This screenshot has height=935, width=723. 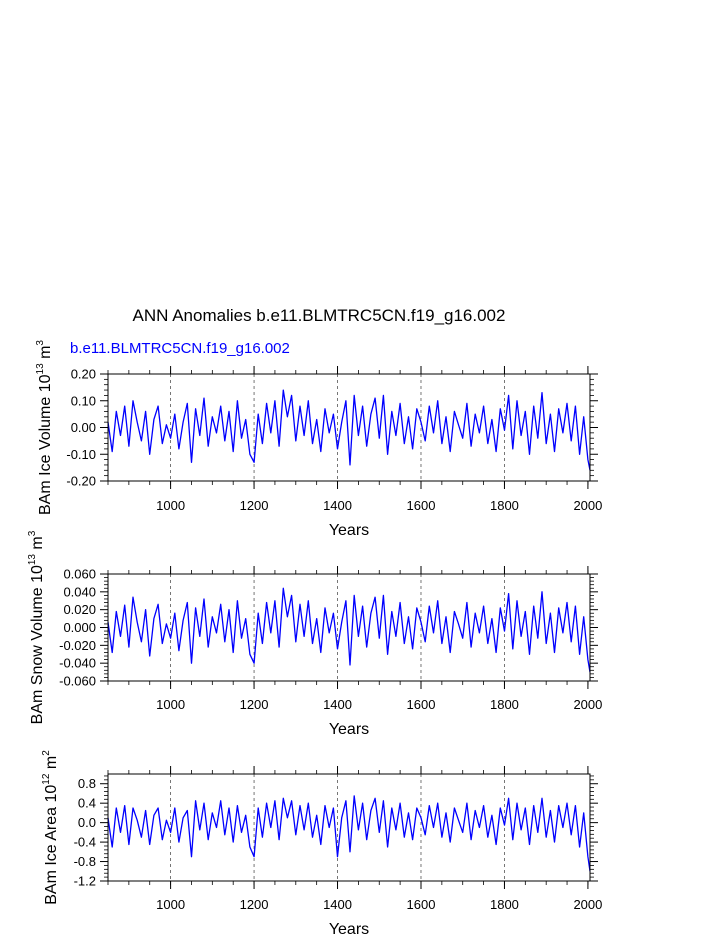 I want to click on y-tick-label: 0.10, so click(x=83, y=400).